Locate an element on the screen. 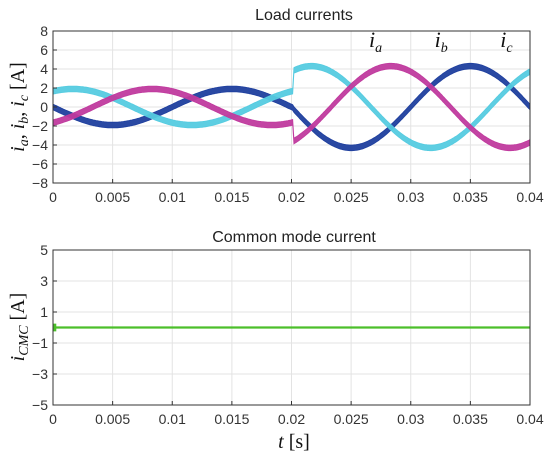 The height and width of the screenshot is (462, 550). y-tick-label: −5 is located at coordinates (40, 405).